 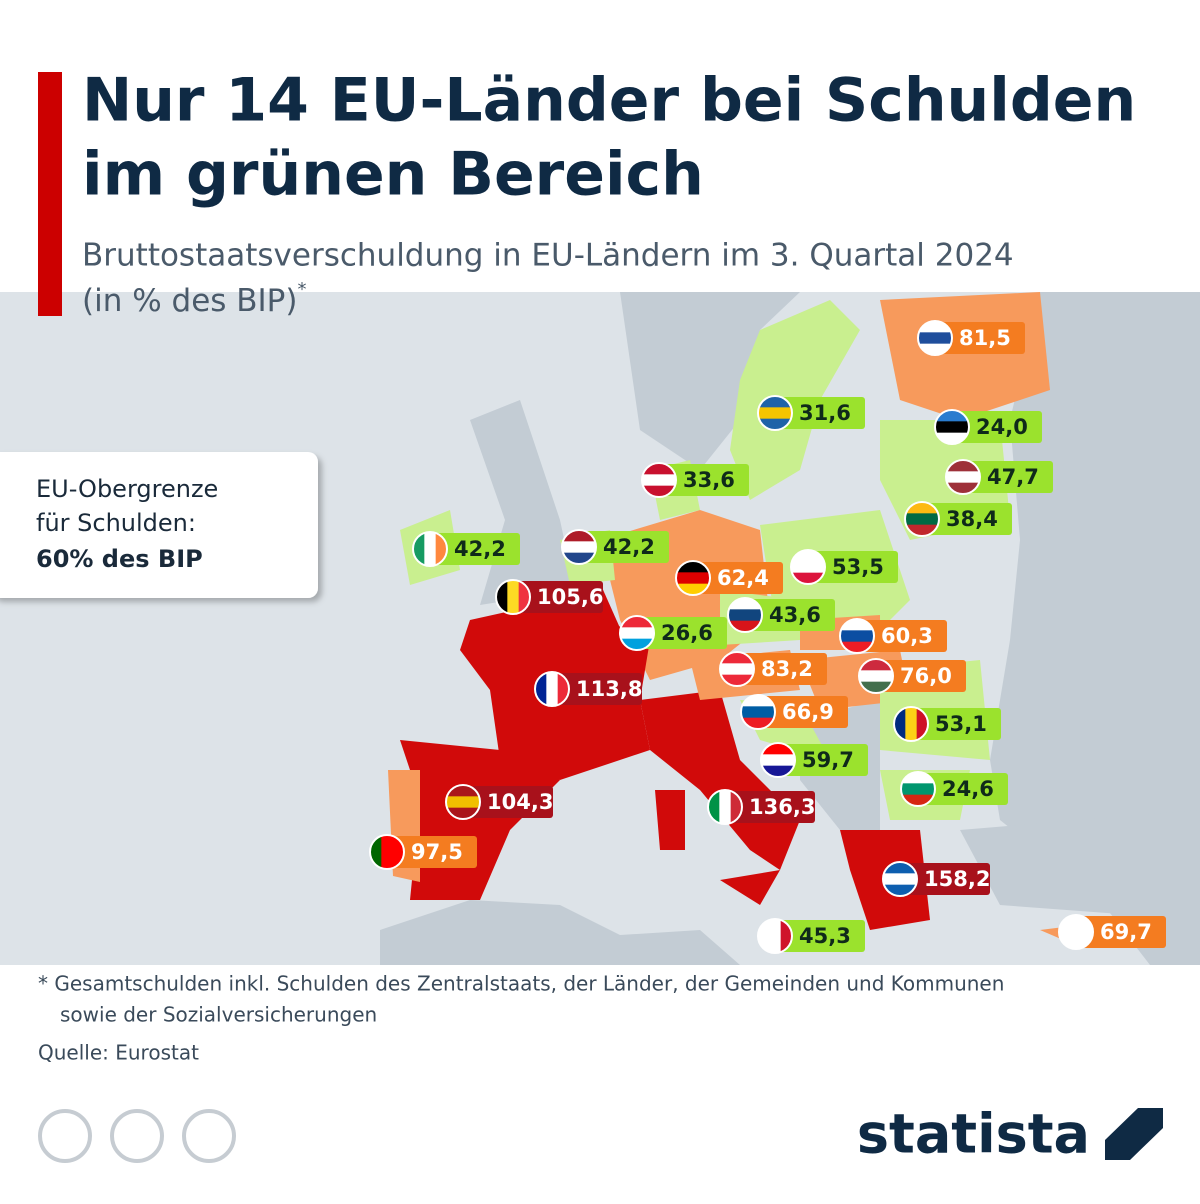 What do you see at coordinates (825, 936) in the screenshot?
I see `value-label: 45,3` at bounding box center [825, 936].